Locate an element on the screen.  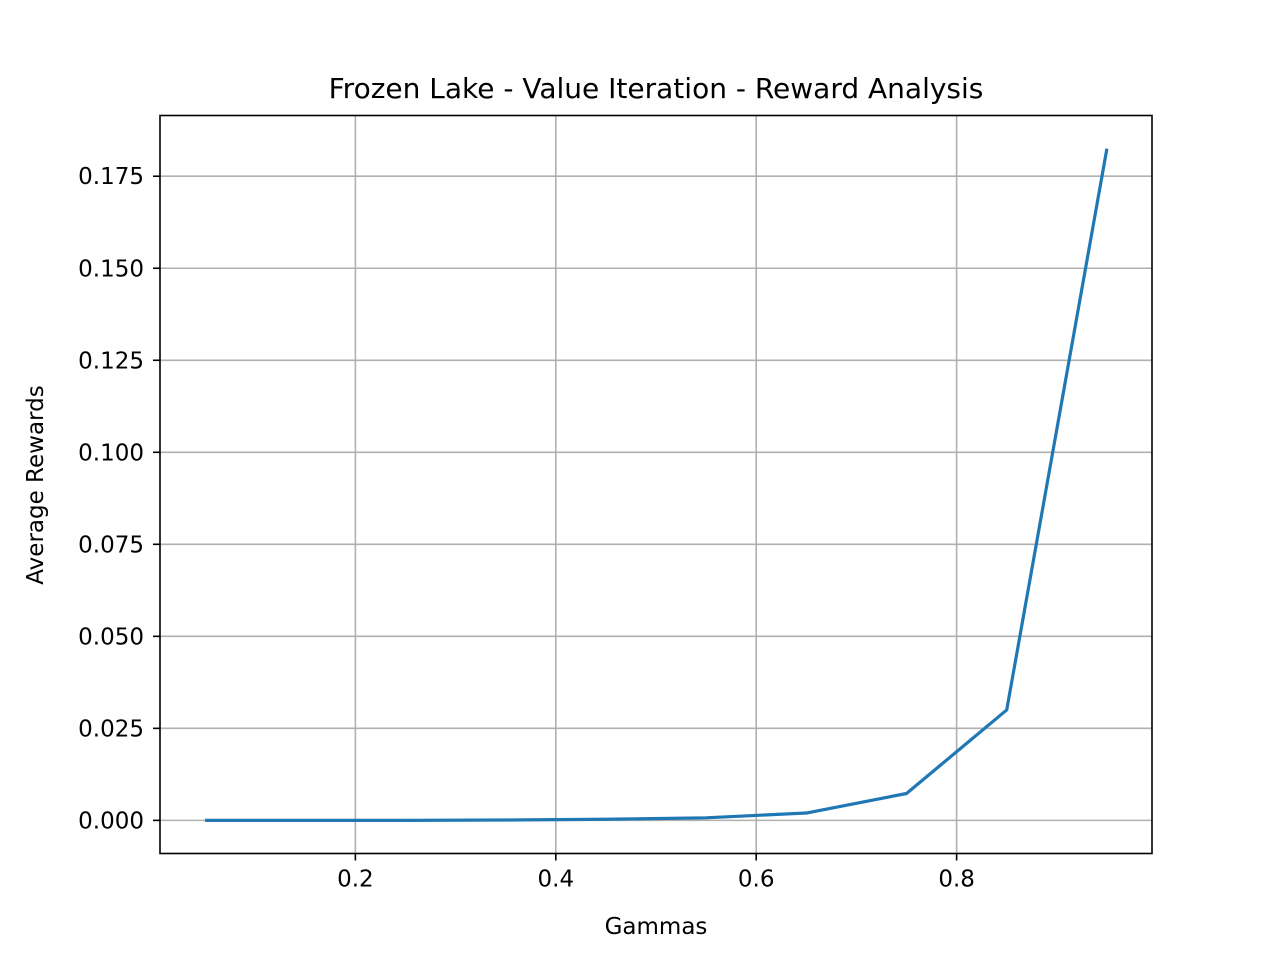
y-tick-label: 0.025 is located at coordinates (111, 729).